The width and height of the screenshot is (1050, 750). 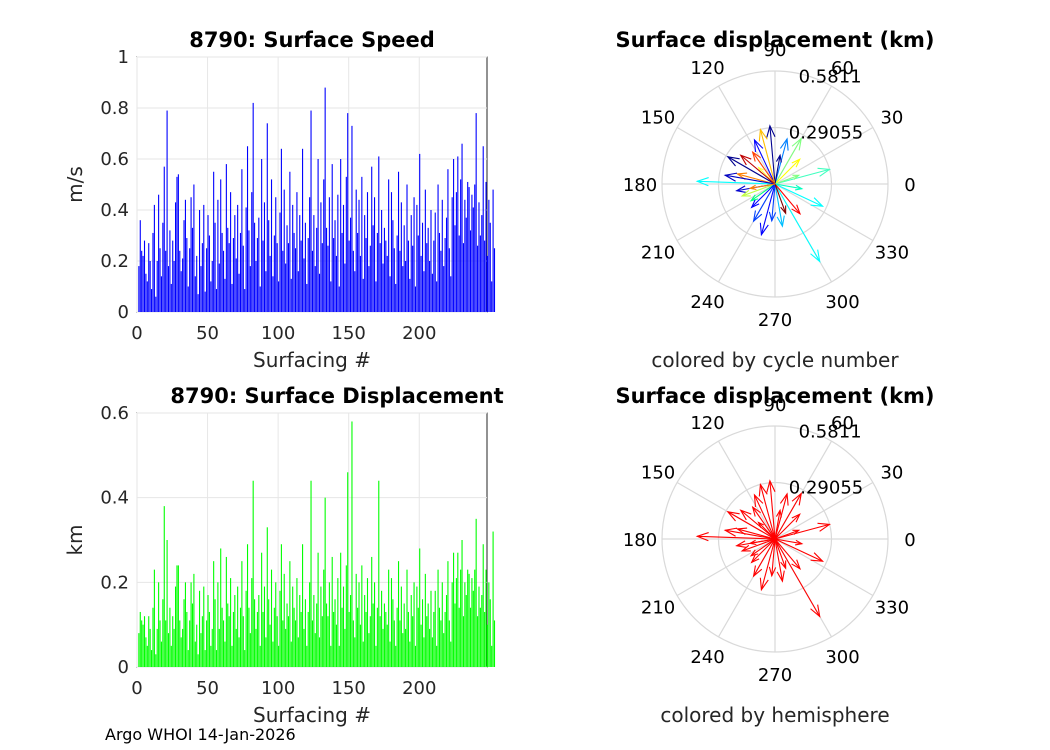 What do you see at coordinates (707, 657) in the screenshot?
I see `compass-hemisphere-angle-label: 240` at bounding box center [707, 657].